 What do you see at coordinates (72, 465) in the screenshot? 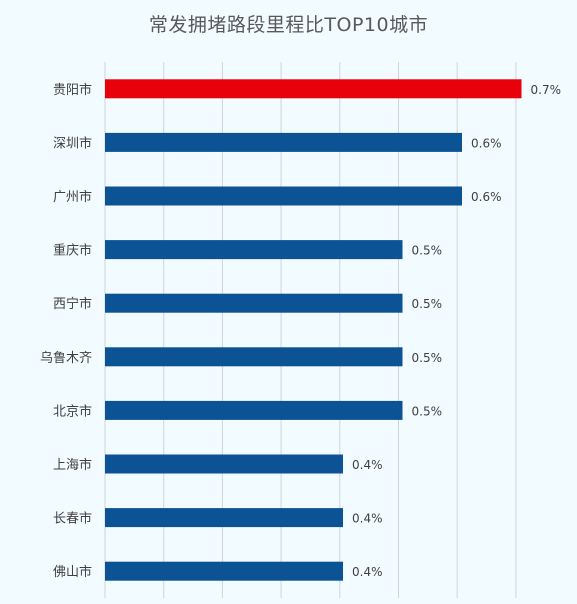
I see `category-label: 上海市` at bounding box center [72, 465].